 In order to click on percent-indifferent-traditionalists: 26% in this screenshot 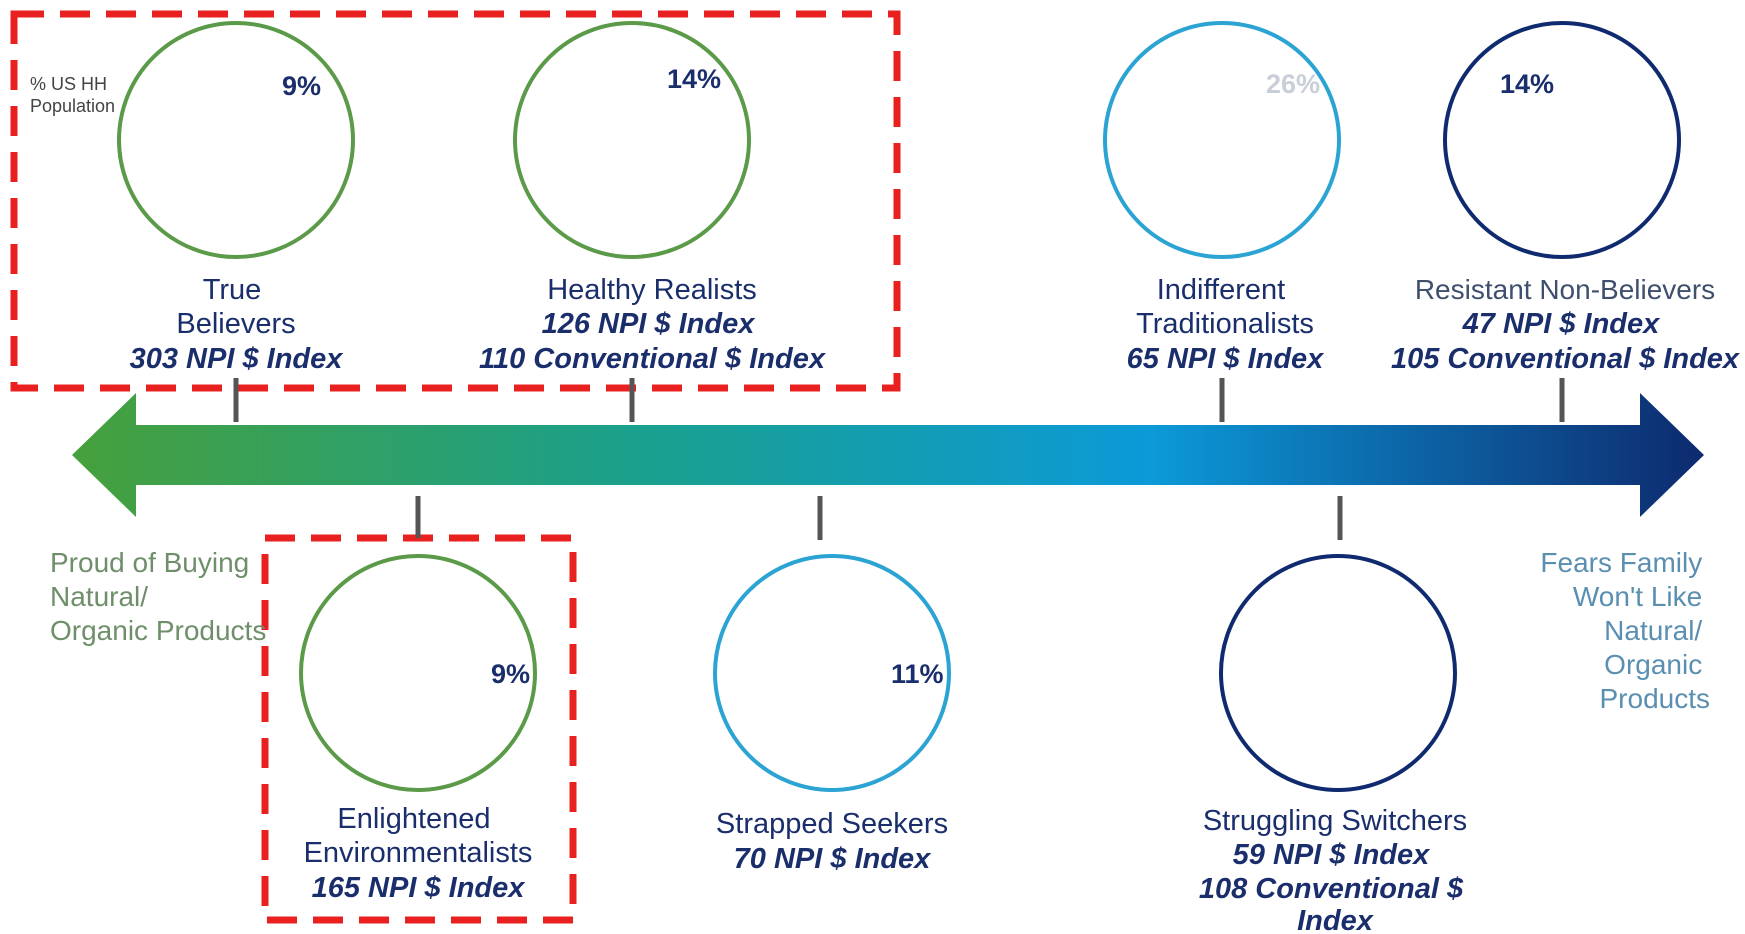, I will do `click(1293, 84)`.